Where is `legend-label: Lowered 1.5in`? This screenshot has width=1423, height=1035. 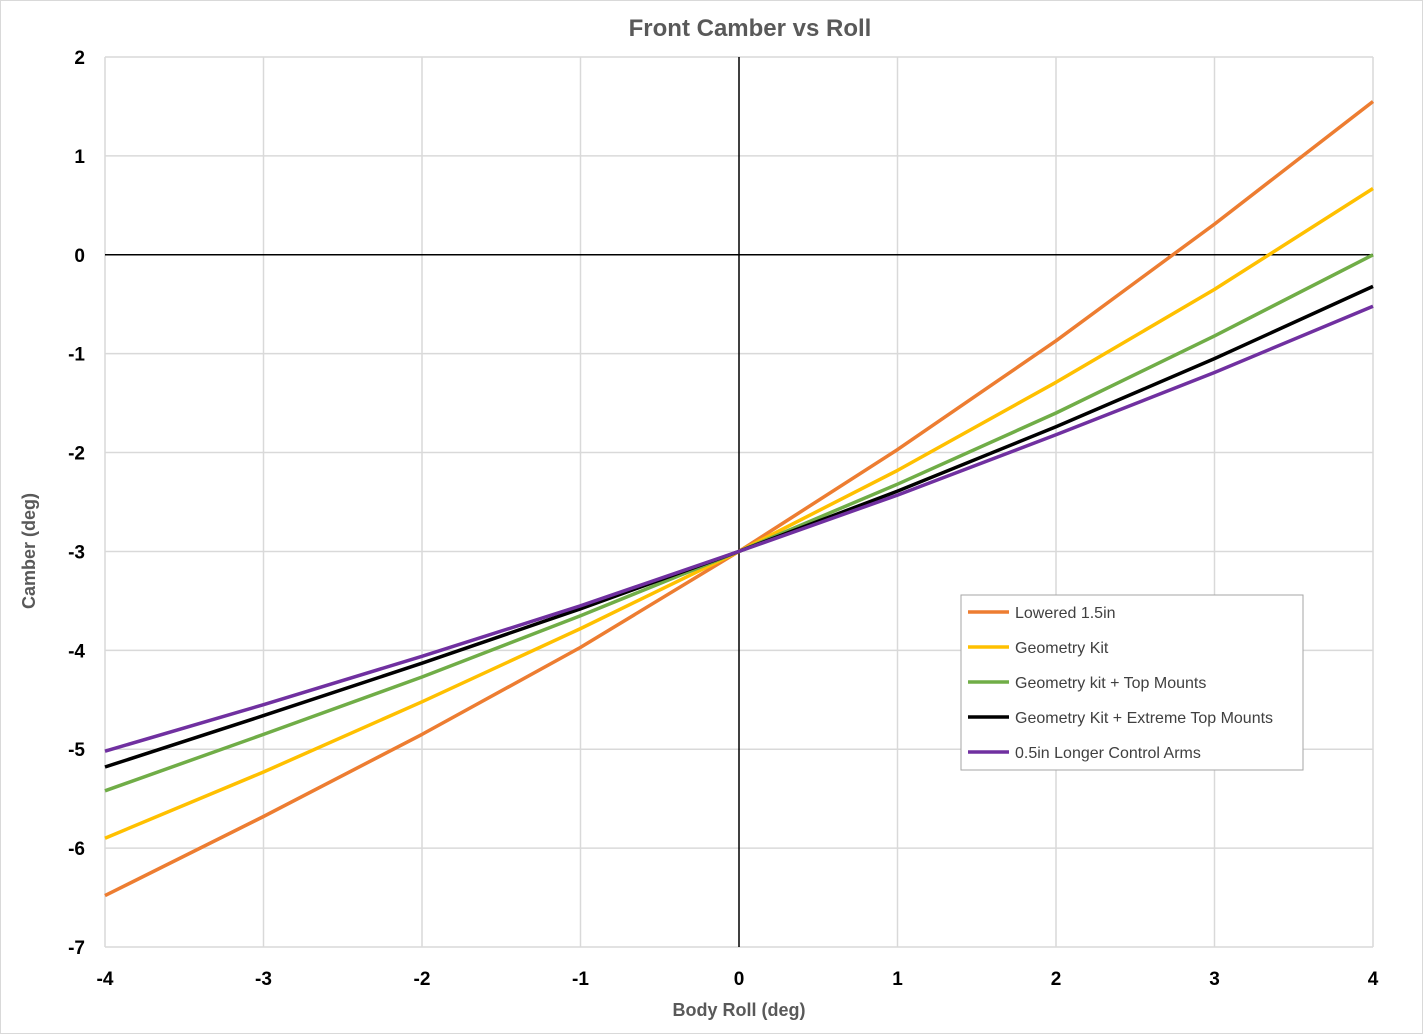
legend-label: Lowered 1.5in is located at coordinates (1065, 613).